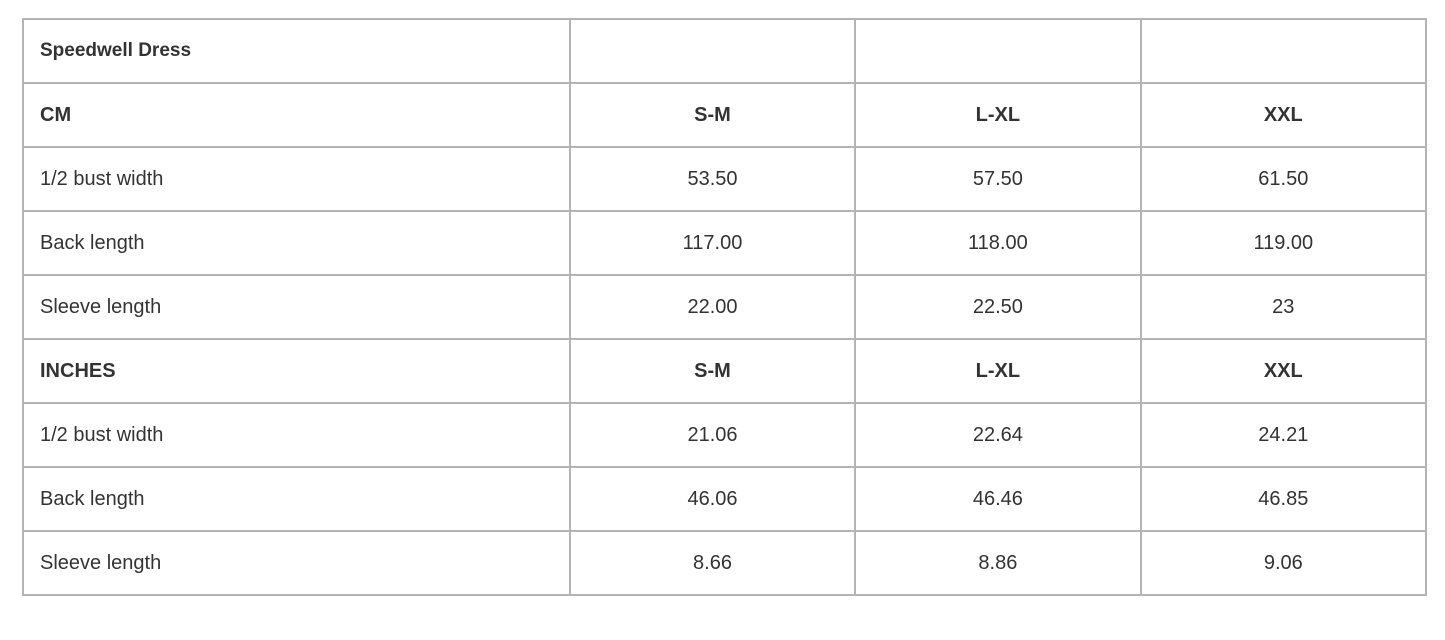 The width and height of the screenshot is (1445, 640). Describe the element at coordinates (712, 179) in the screenshot. I see `measurement-value: 53.50` at that location.